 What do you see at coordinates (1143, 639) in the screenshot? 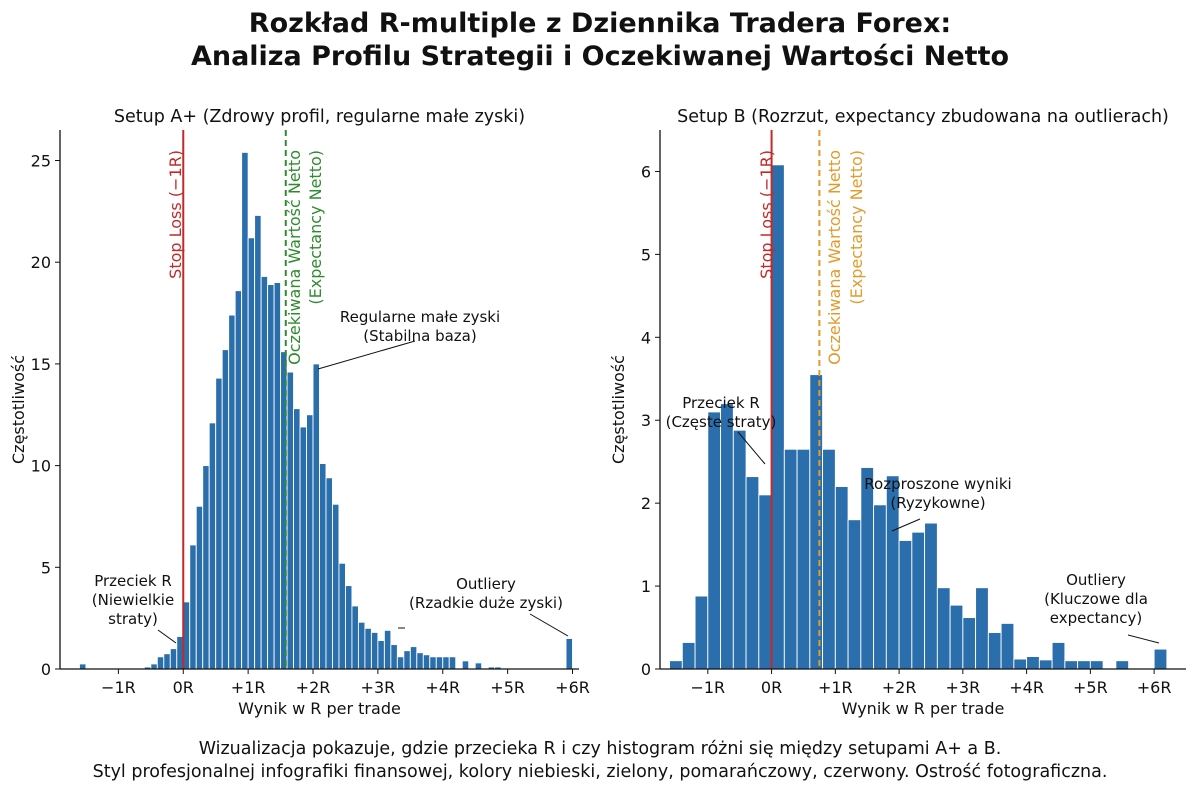
I see `chart-b-annotation-3-leader` at bounding box center [1143, 639].